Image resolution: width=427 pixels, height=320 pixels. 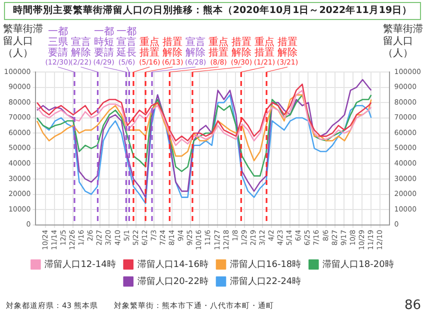 I want to click on chart-title: 時間帯別主要繁華街滞留人口の日別推移：熊本（2020年10月1日～2022年11月19日）, so click(x=212, y=11).